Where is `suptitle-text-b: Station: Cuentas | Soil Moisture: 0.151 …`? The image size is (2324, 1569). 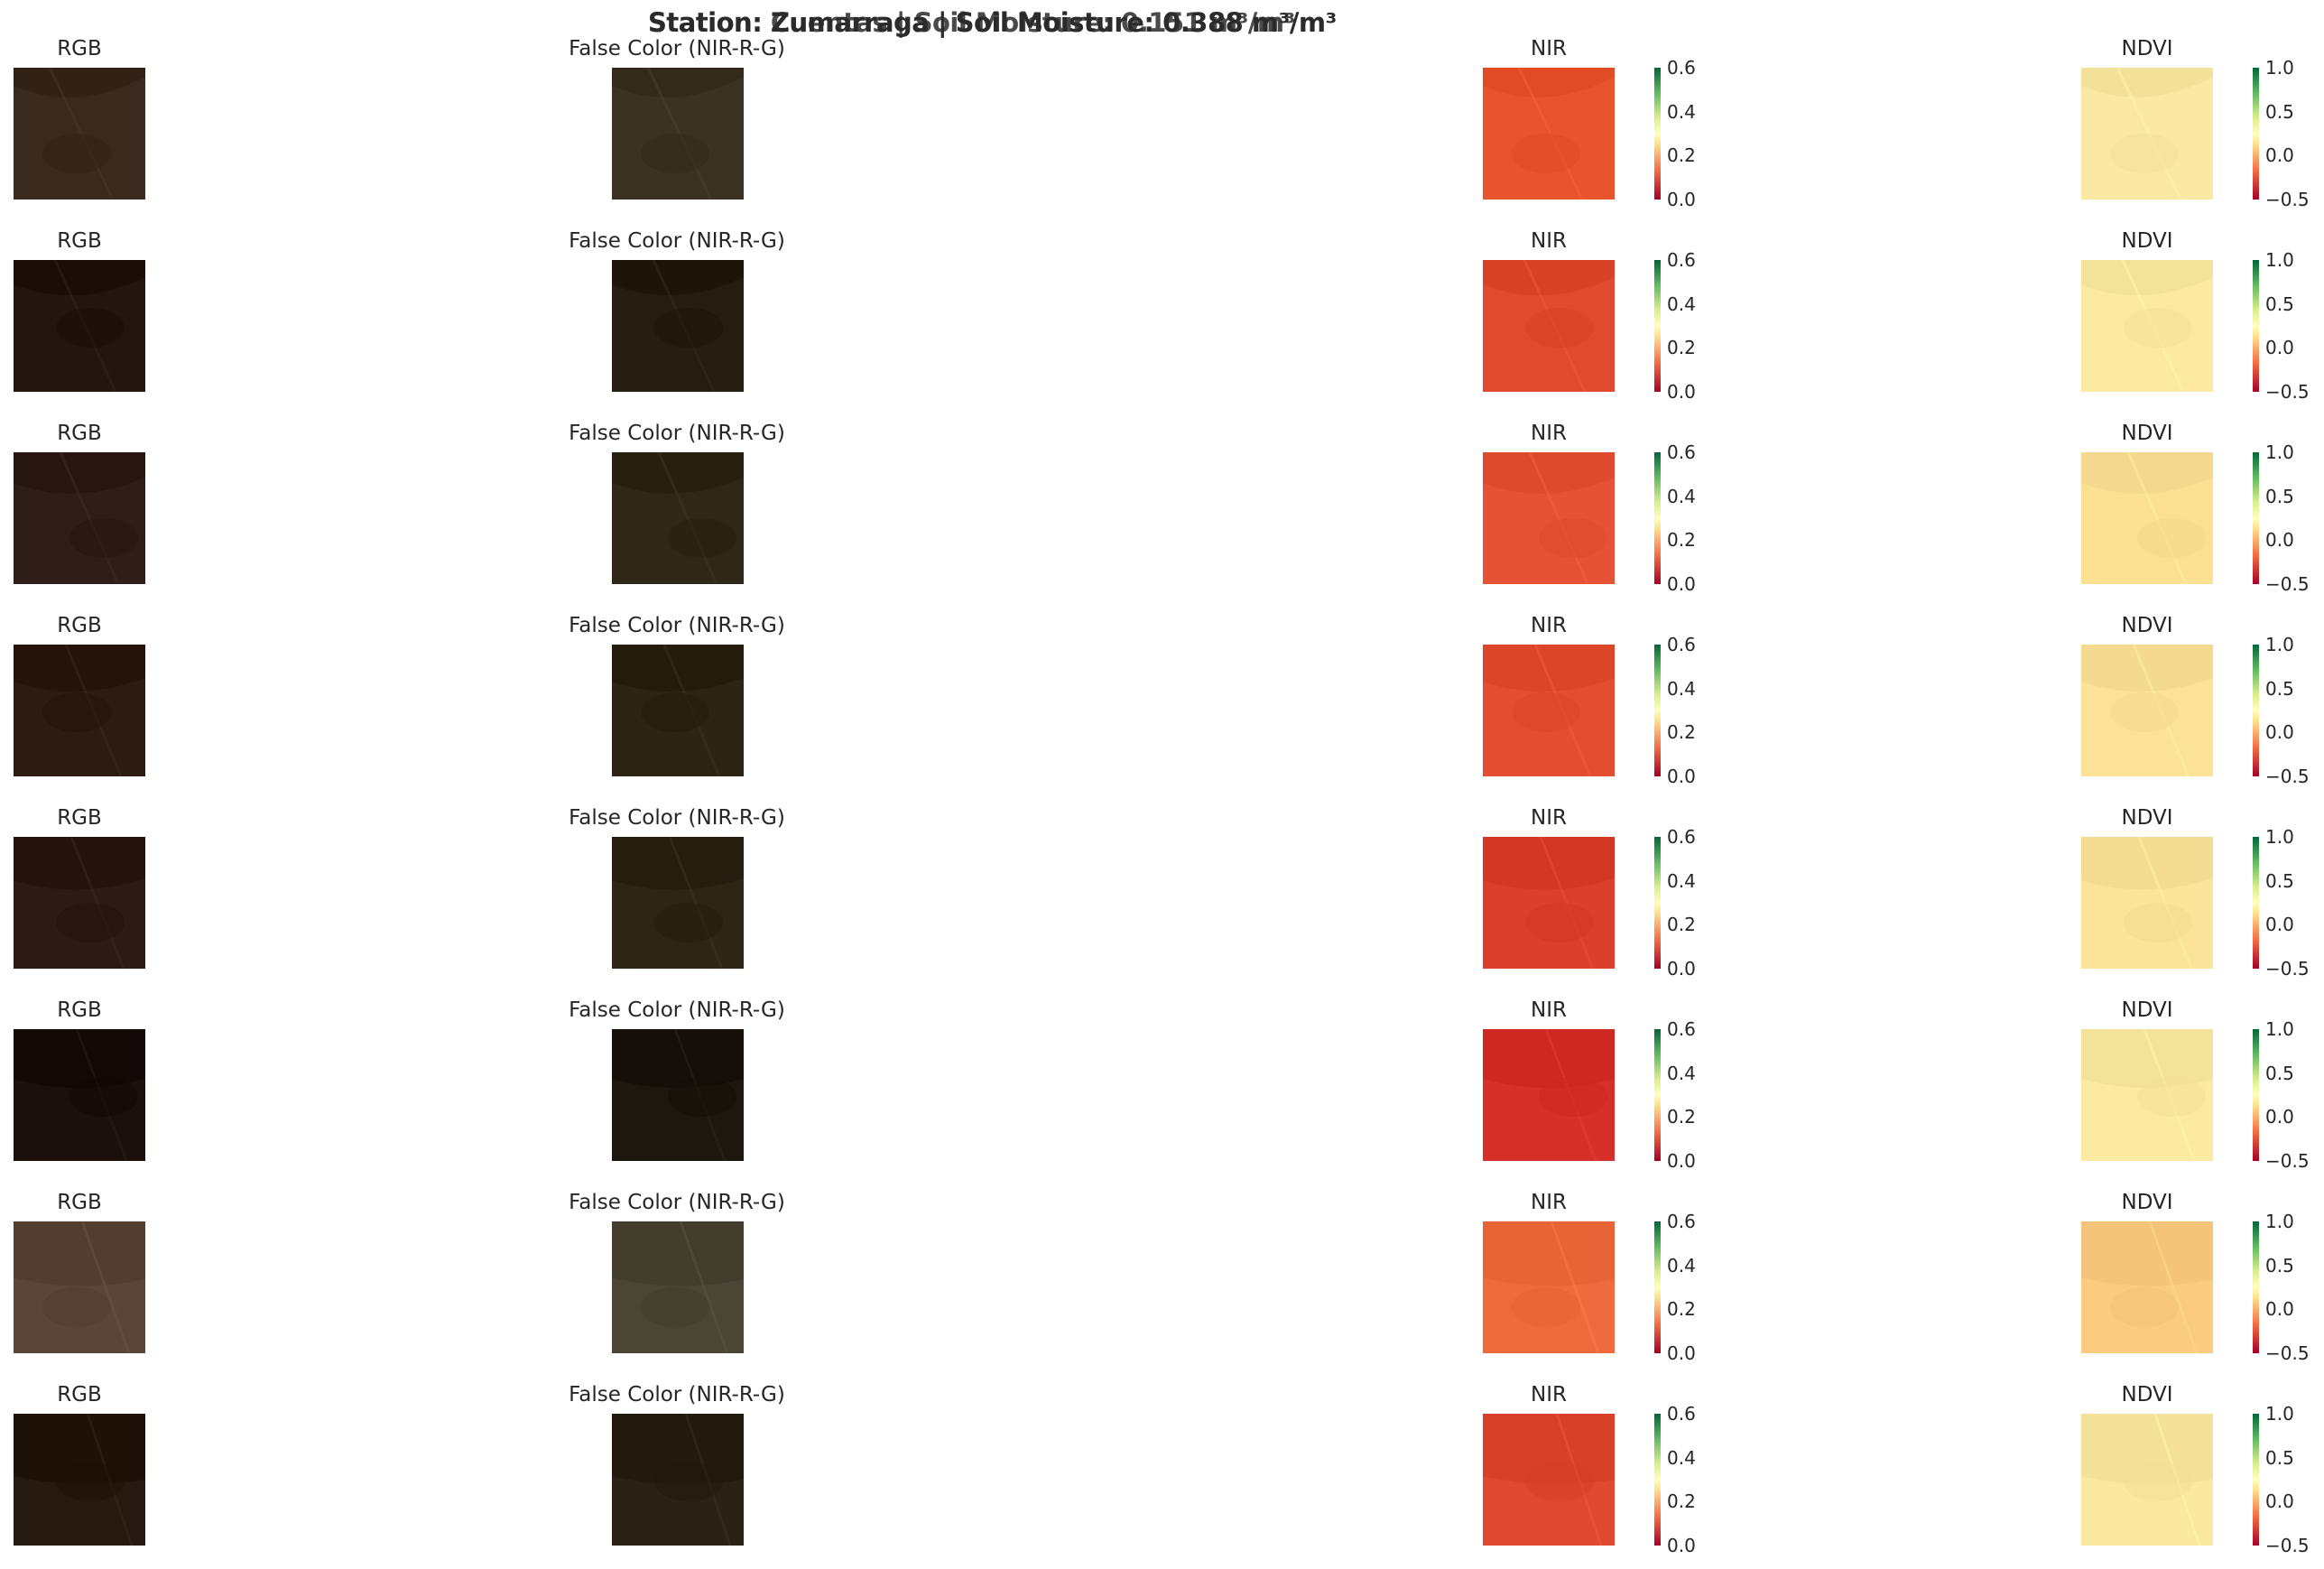 suptitle-text-b: Station: Cuentas | Soil Moisture: 0.151 … is located at coordinates (972, 22).